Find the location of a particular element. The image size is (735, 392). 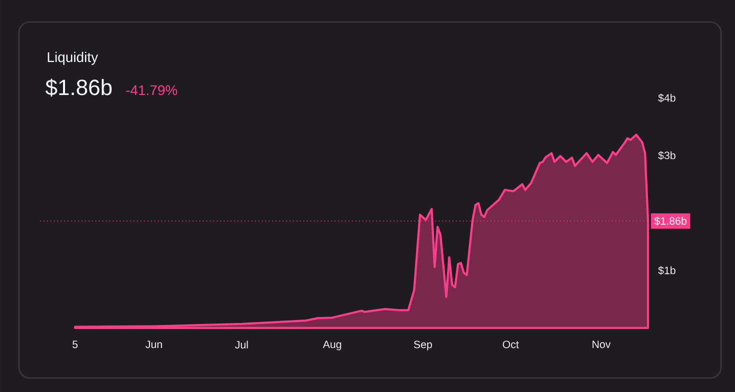

x-tick-label: Jun is located at coordinates (154, 344).